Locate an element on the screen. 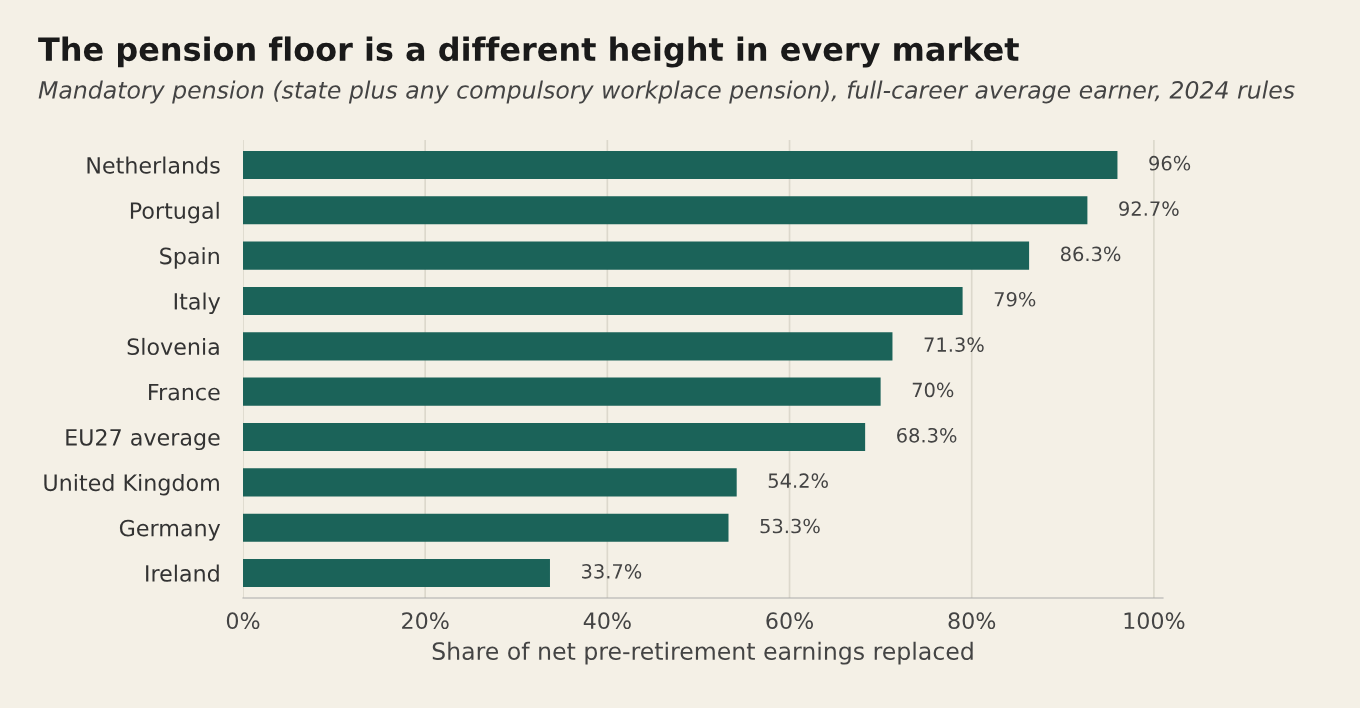  y-tick-label: France is located at coordinates (184, 392).